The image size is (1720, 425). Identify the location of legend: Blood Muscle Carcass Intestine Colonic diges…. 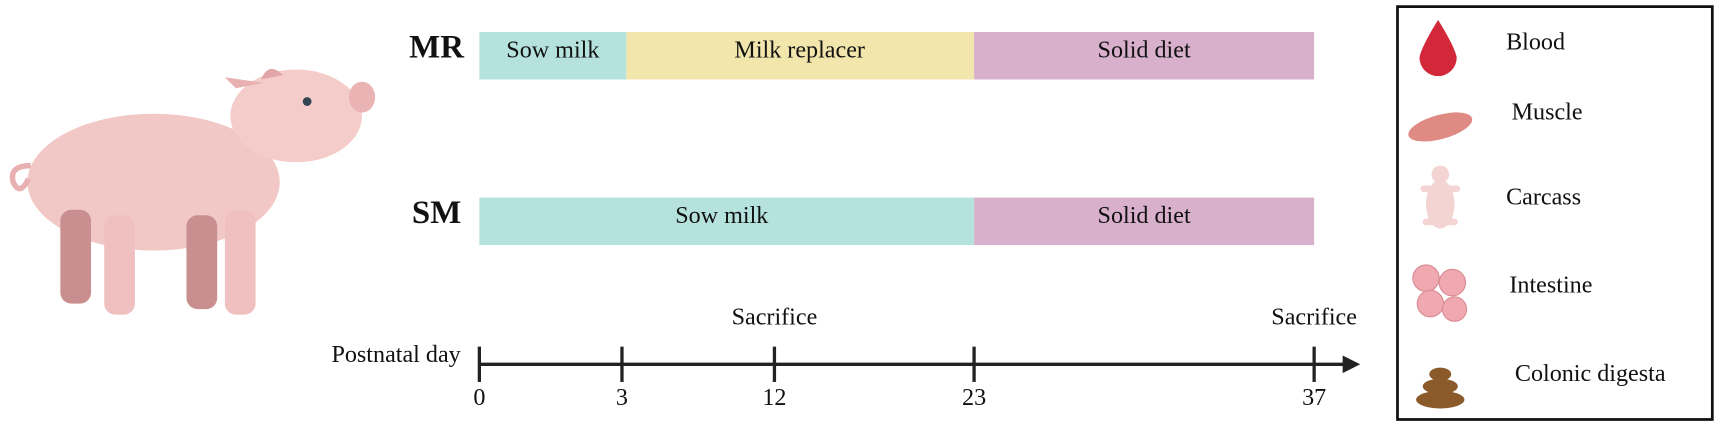
(1586, 208).